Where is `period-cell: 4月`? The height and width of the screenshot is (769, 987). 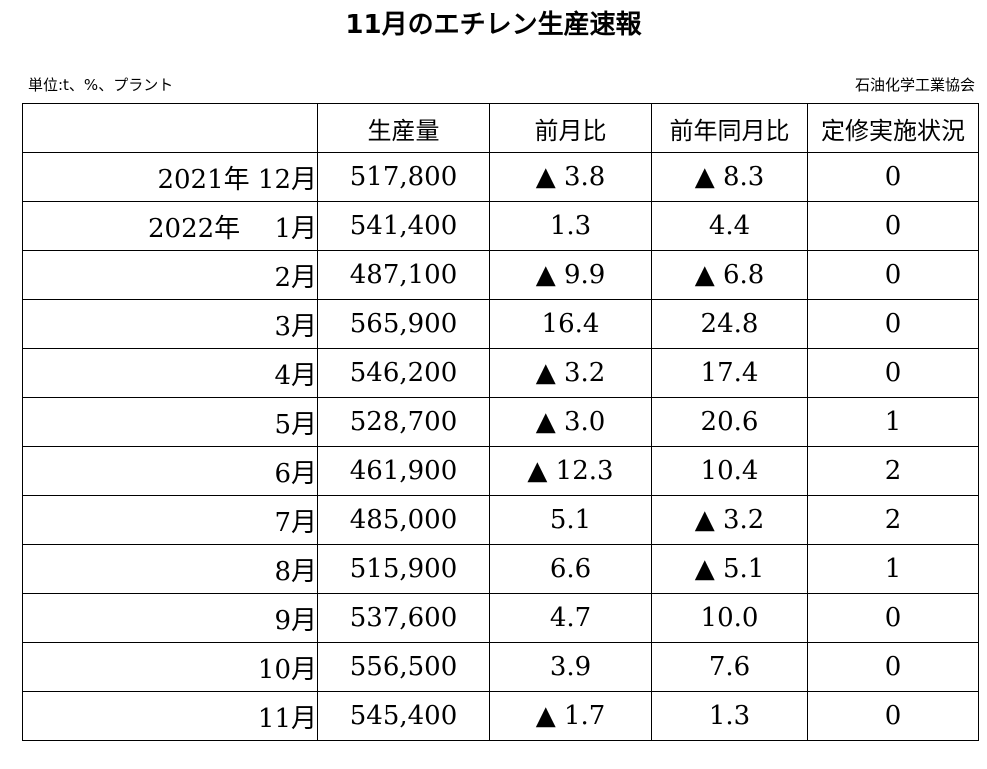
period-cell: 4月 is located at coordinates (170, 373).